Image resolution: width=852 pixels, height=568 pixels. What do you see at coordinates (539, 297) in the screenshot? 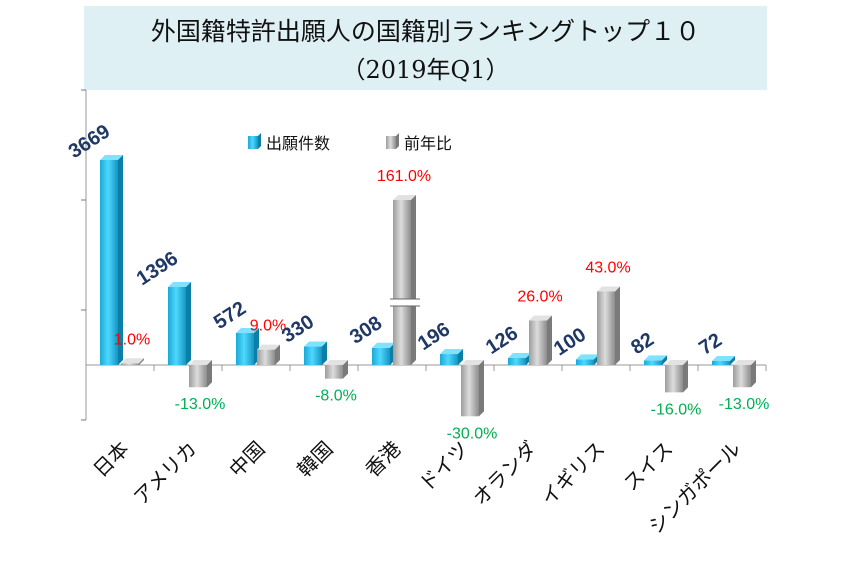
I see `yoy-data-label: 26.0%` at bounding box center [539, 297].